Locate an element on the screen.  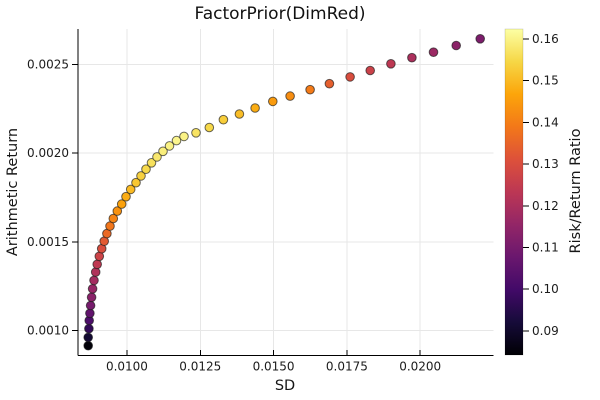
x-tick-label: 0.0125 is located at coordinates (200, 367).